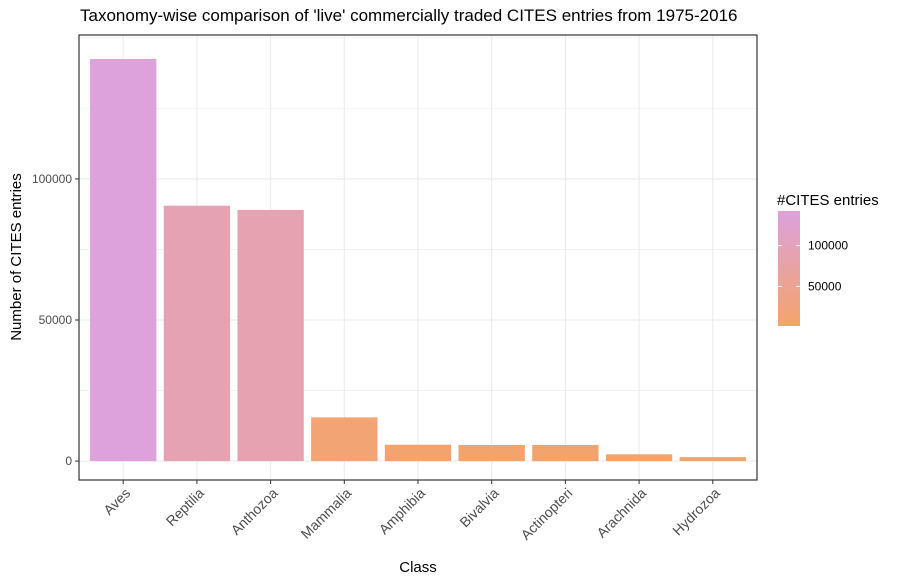 The width and height of the screenshot is (900, 580). What do you see at coordinates (344, 439) in the screenshot?
I see `bar-mammalia` at bounding box center [344, 439].